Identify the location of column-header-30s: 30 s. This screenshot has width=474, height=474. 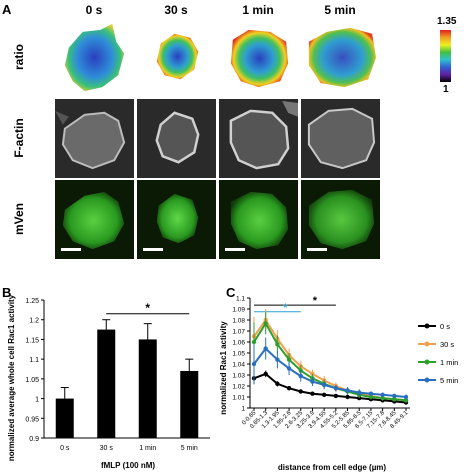
(176, 10).